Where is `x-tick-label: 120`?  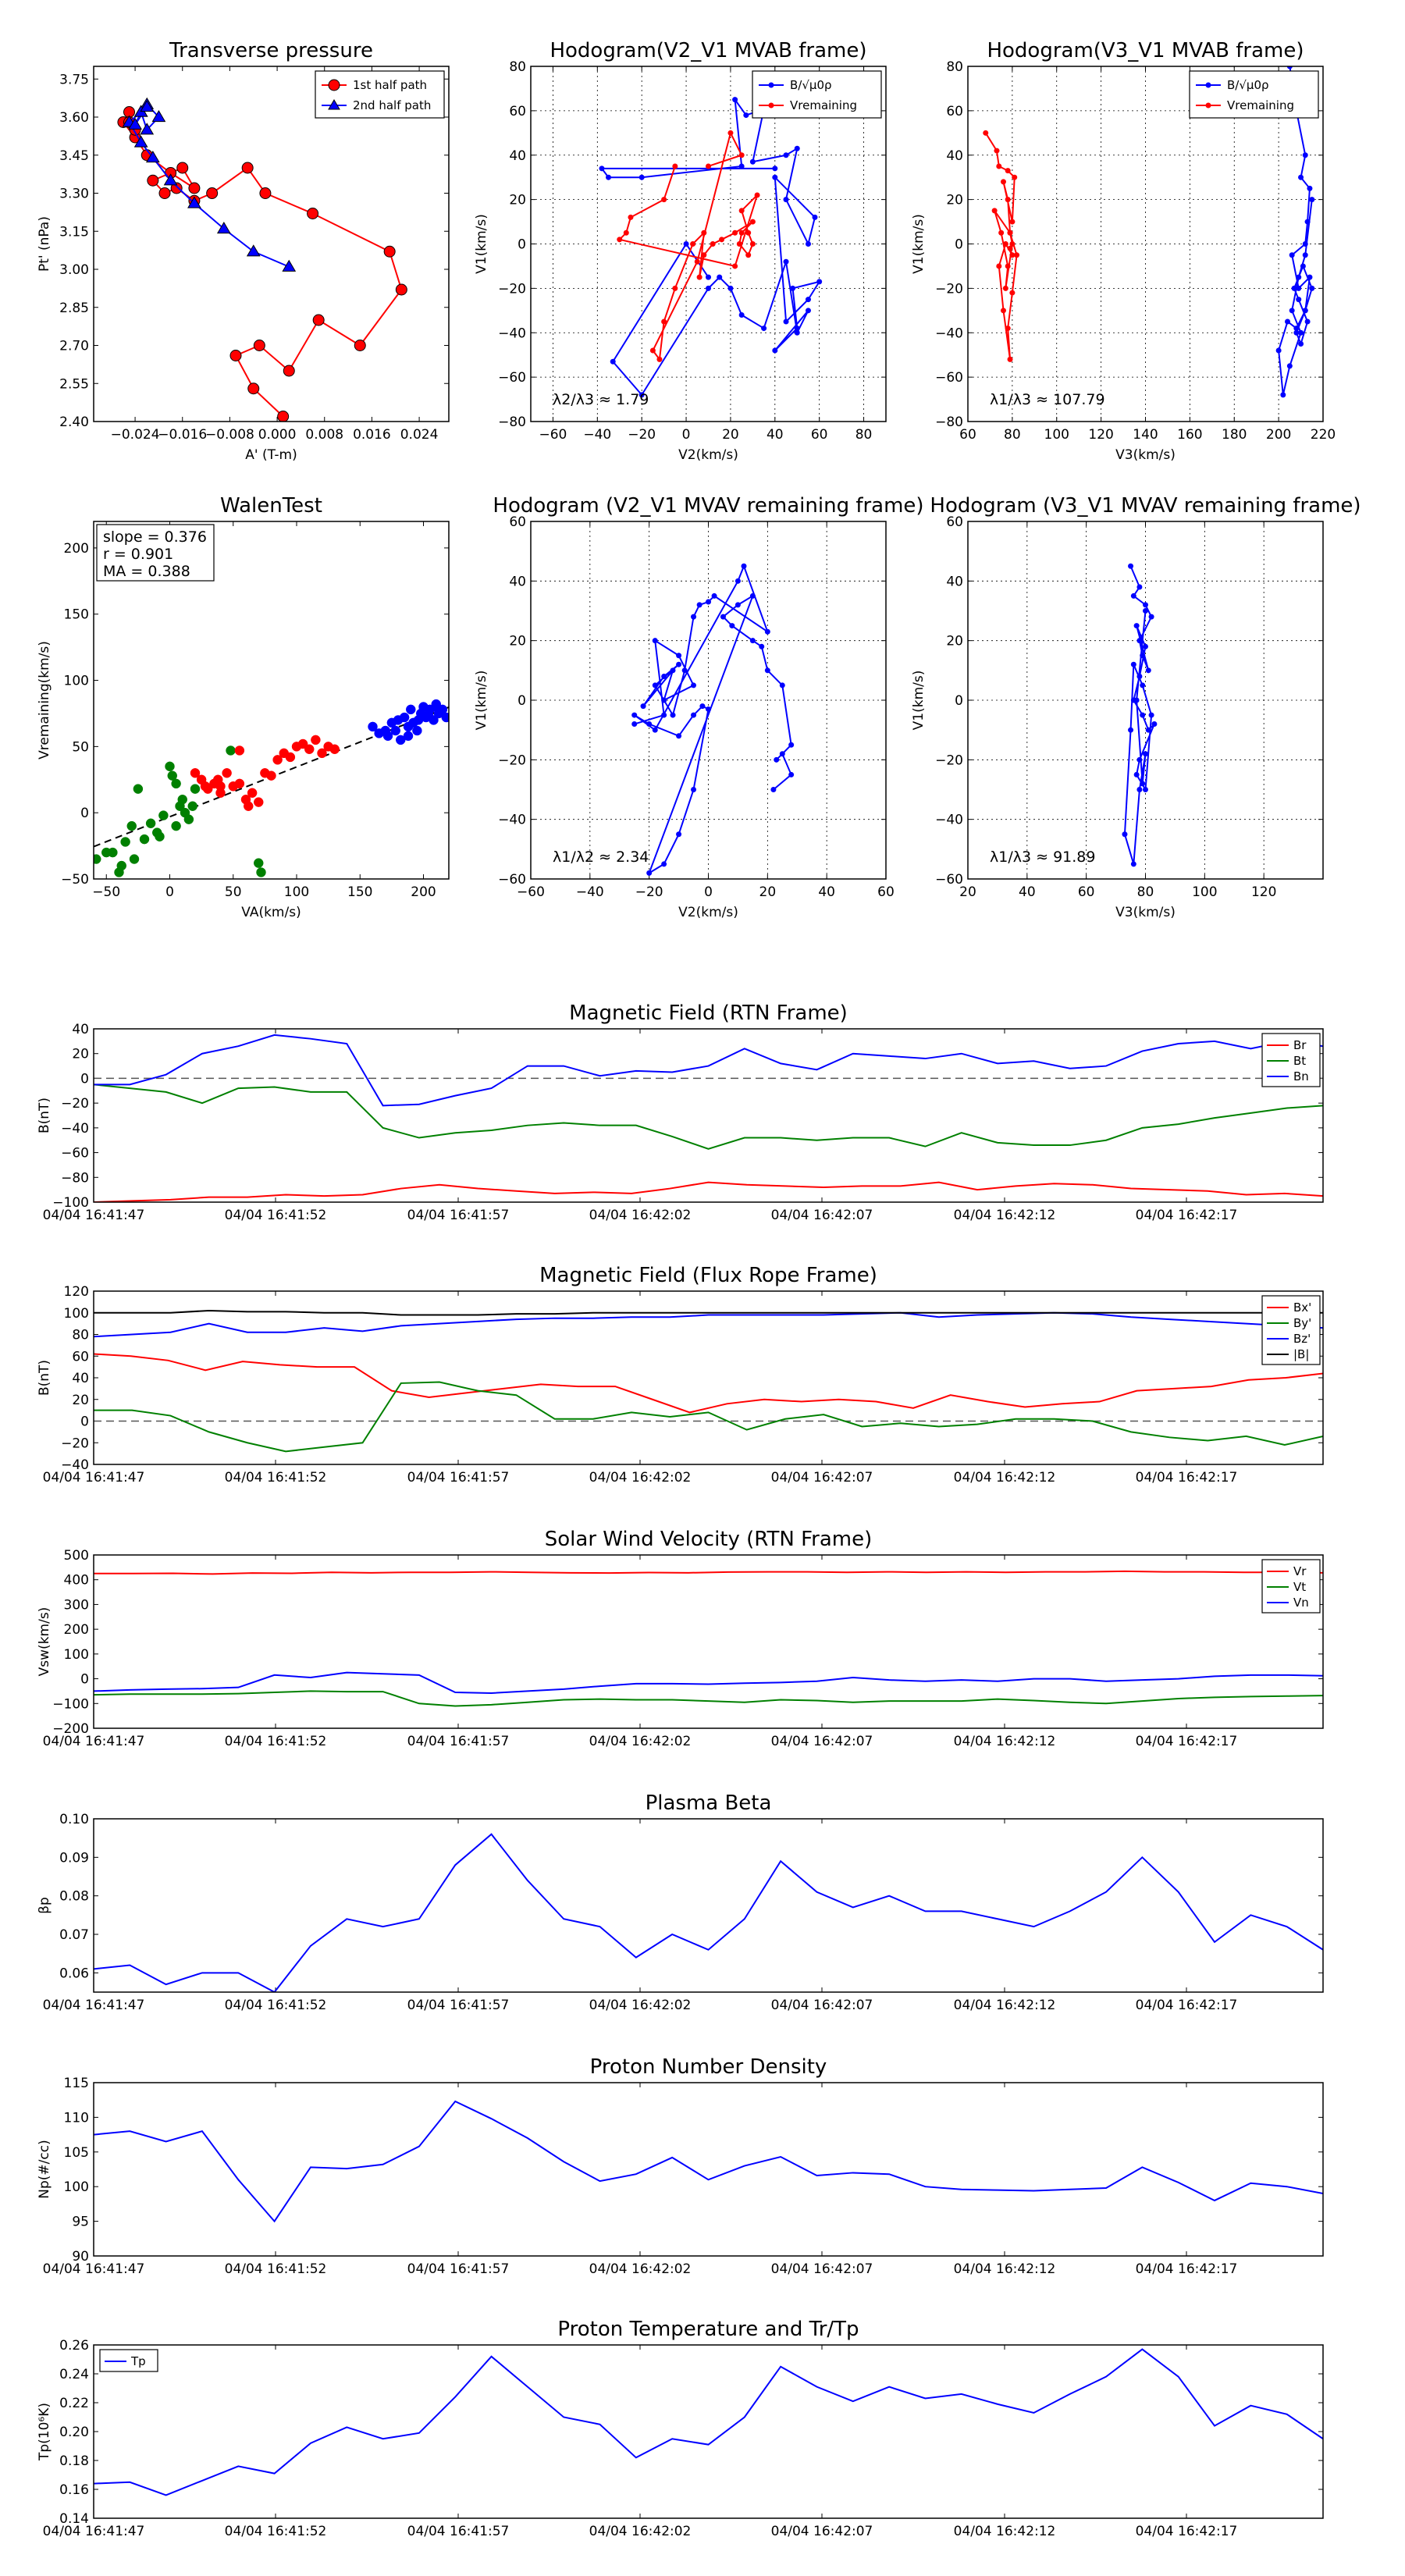
x-tick-label: 120 is located at coordinates (1264, 892).